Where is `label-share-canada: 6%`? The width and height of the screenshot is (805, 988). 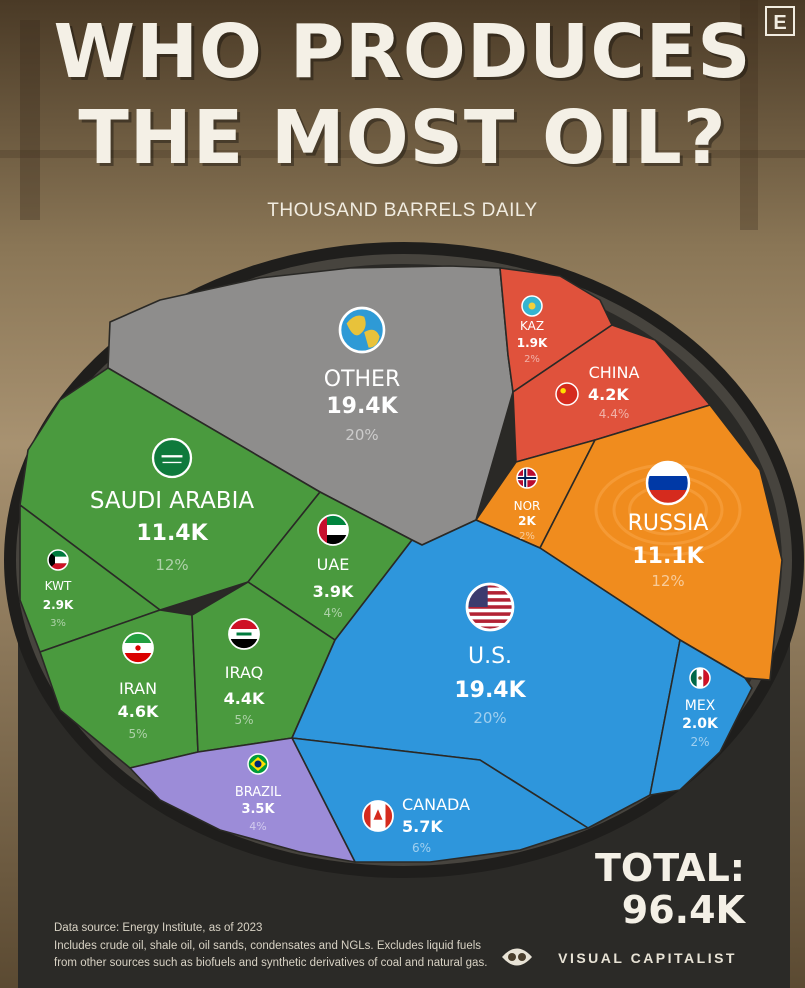 label-share-canada: 6% is located at coordinates (421, 848).